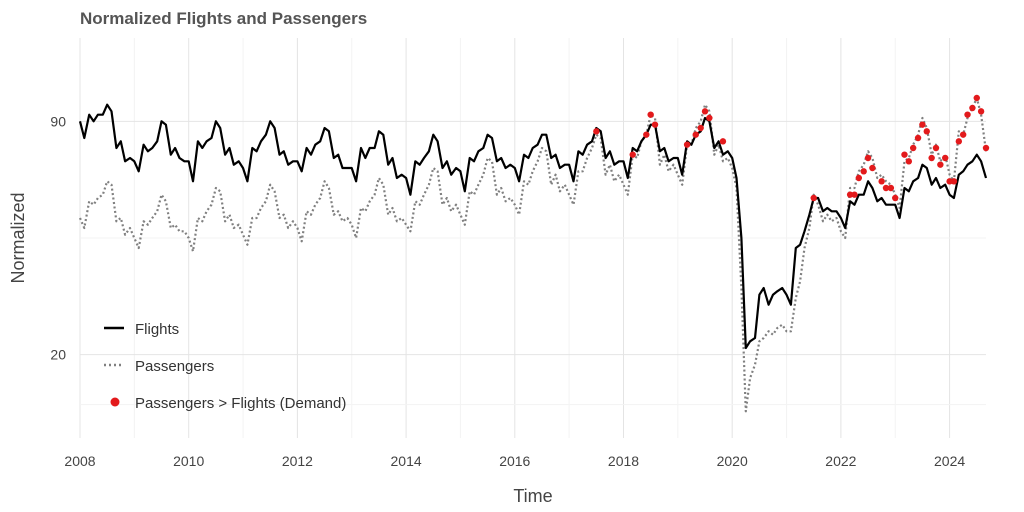 Image resolution: width=1024 pixels, height=512 pixels. What do you see at coordinates (224, 18) in the screenshot?
I see `chart-title: Normalized Flights and Passengers` at bounding box center [224, 18].